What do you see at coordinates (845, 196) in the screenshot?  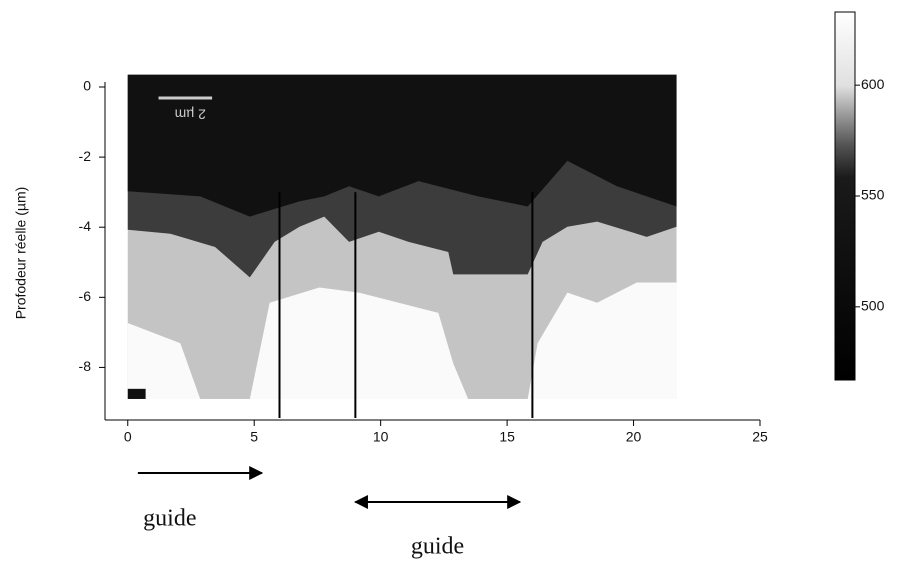 I see `colorbar` at bounding box center [845, 196].